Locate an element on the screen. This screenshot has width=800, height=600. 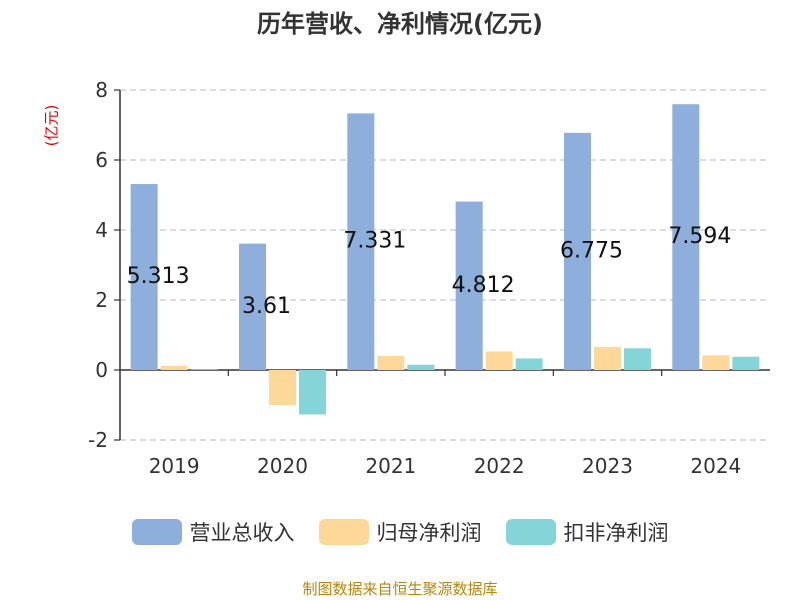
legend-swatch-revenue is located at coordinates (156, 532).